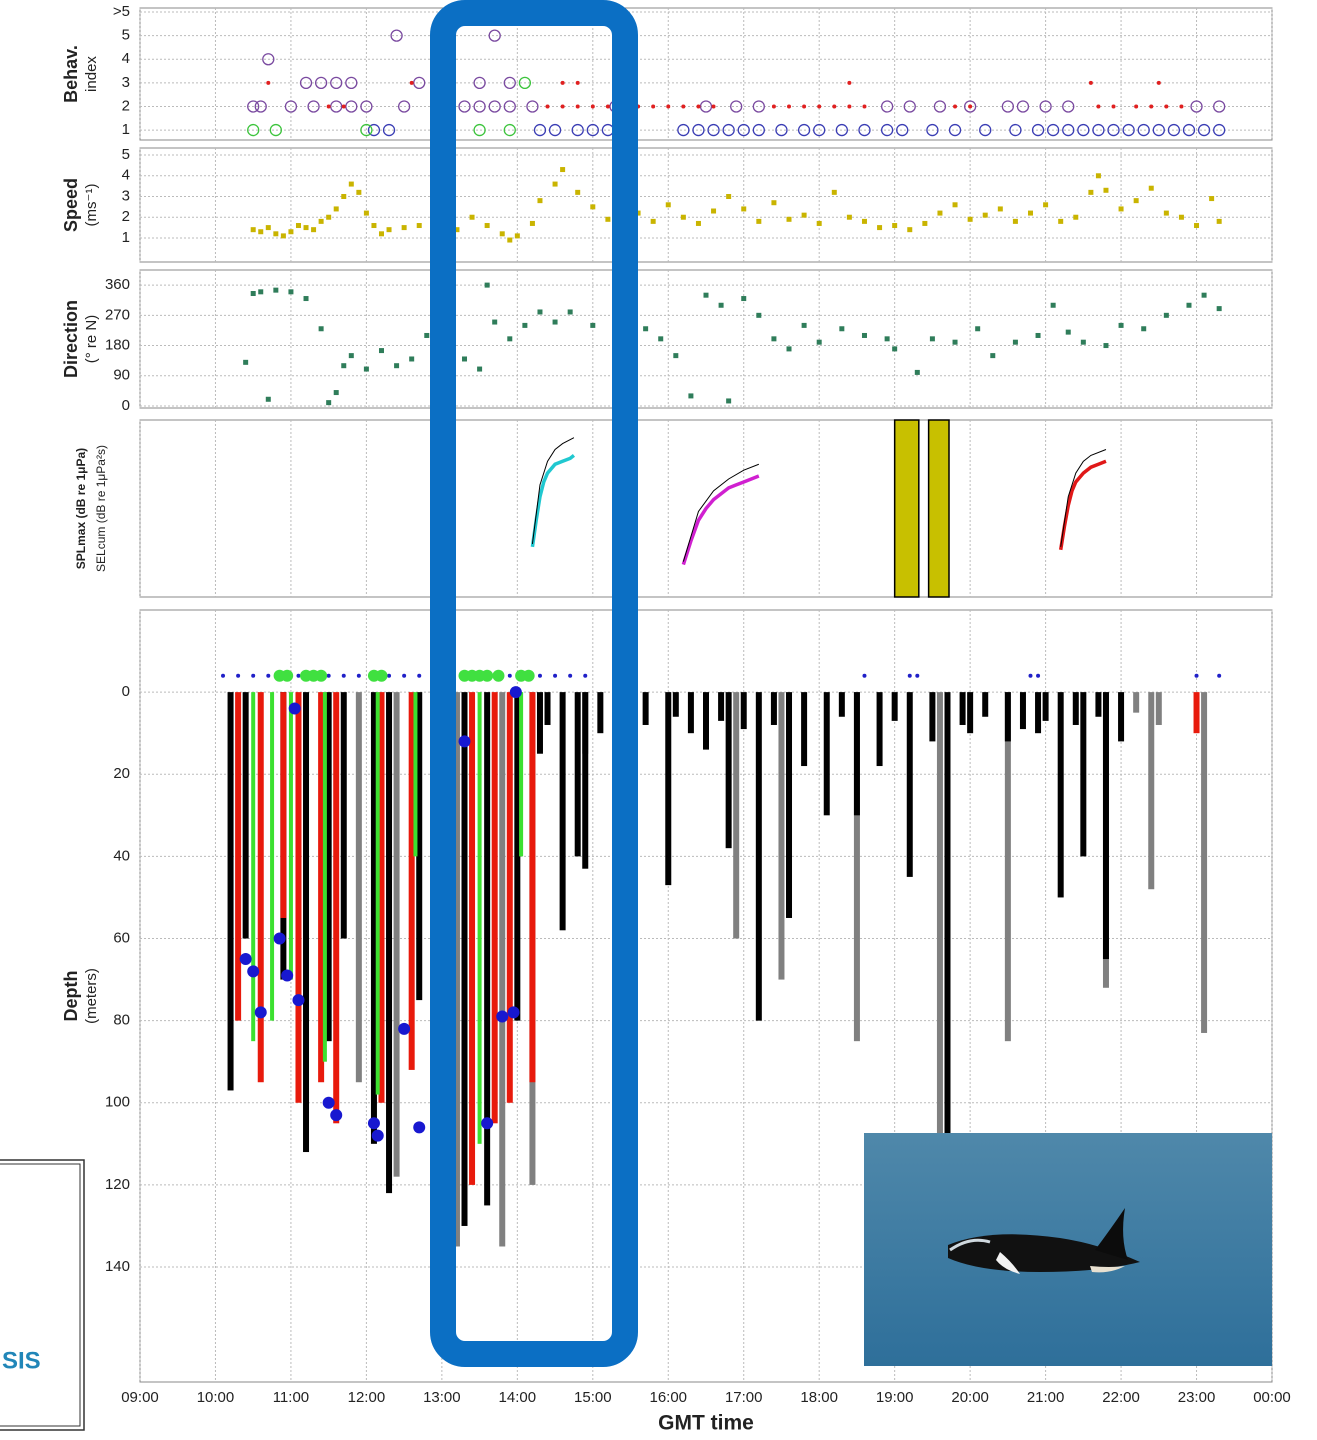 The image size is (1317, 1440). I want to click on y-tick-label: 3, so click(126, 195).